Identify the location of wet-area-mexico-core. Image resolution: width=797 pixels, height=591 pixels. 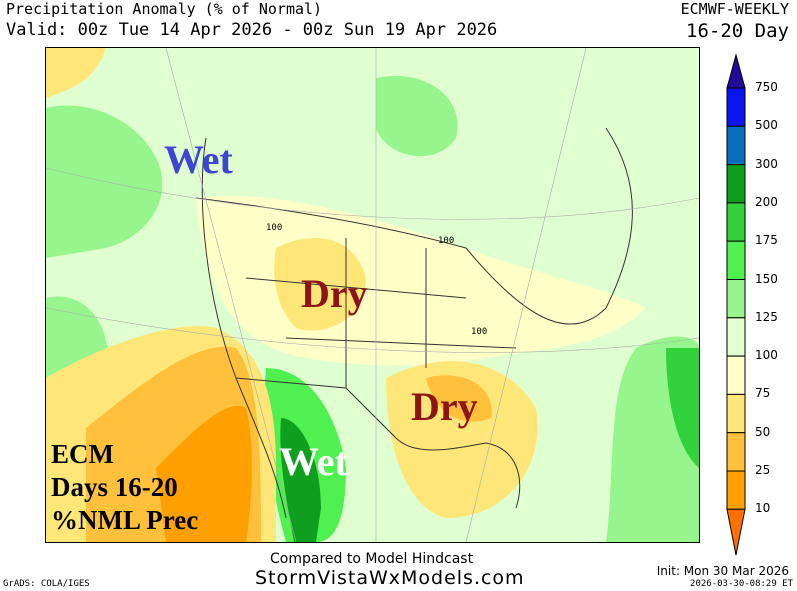
(300, 480).